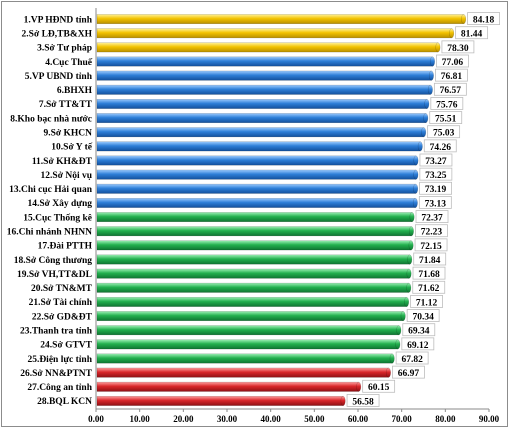  What do you see at coordinates (447, 105) in the screenshot?
I see `data-label: 75.76` at bounding box center [447, 105].